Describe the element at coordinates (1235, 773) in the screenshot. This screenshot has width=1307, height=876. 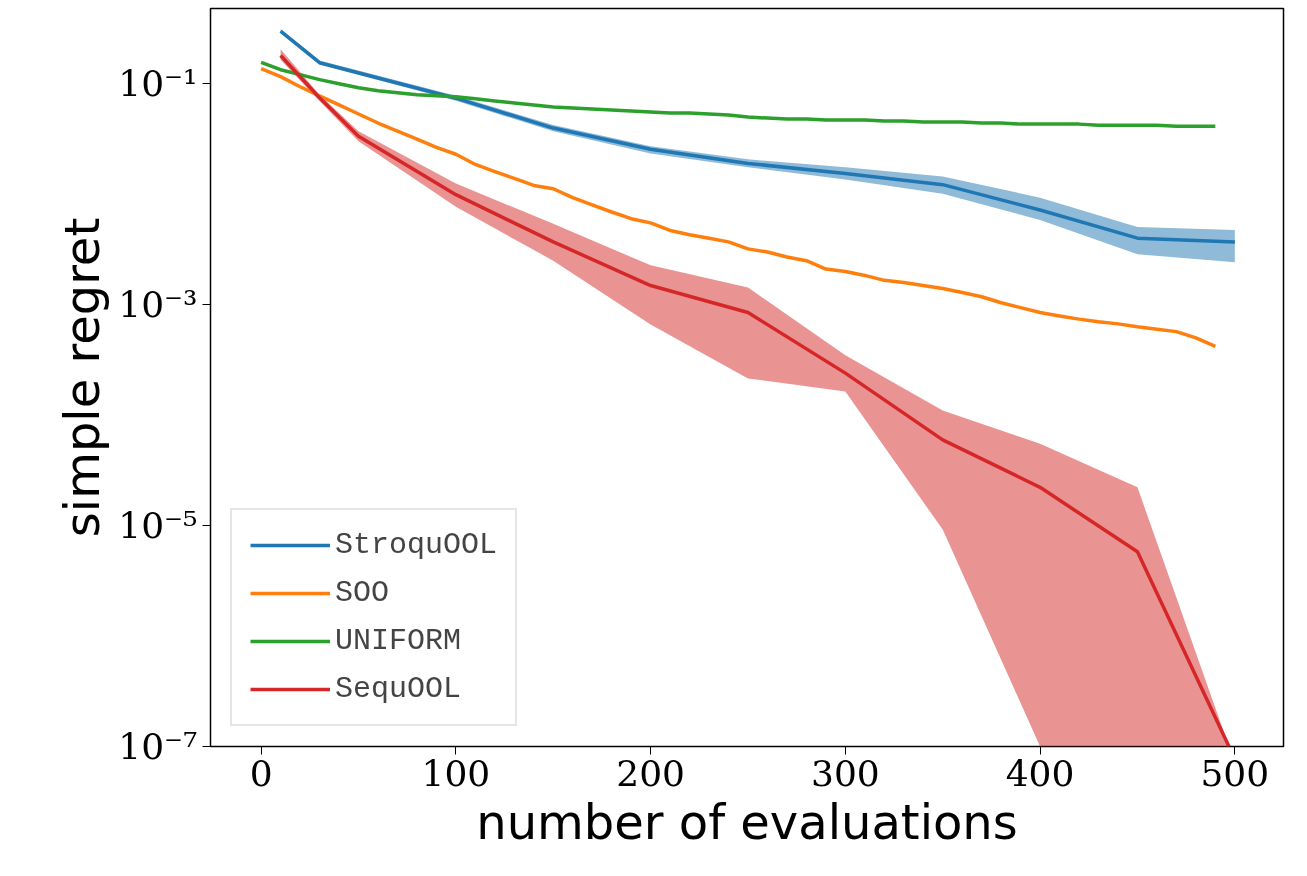
I see `x-tick-label: 500` at that location.